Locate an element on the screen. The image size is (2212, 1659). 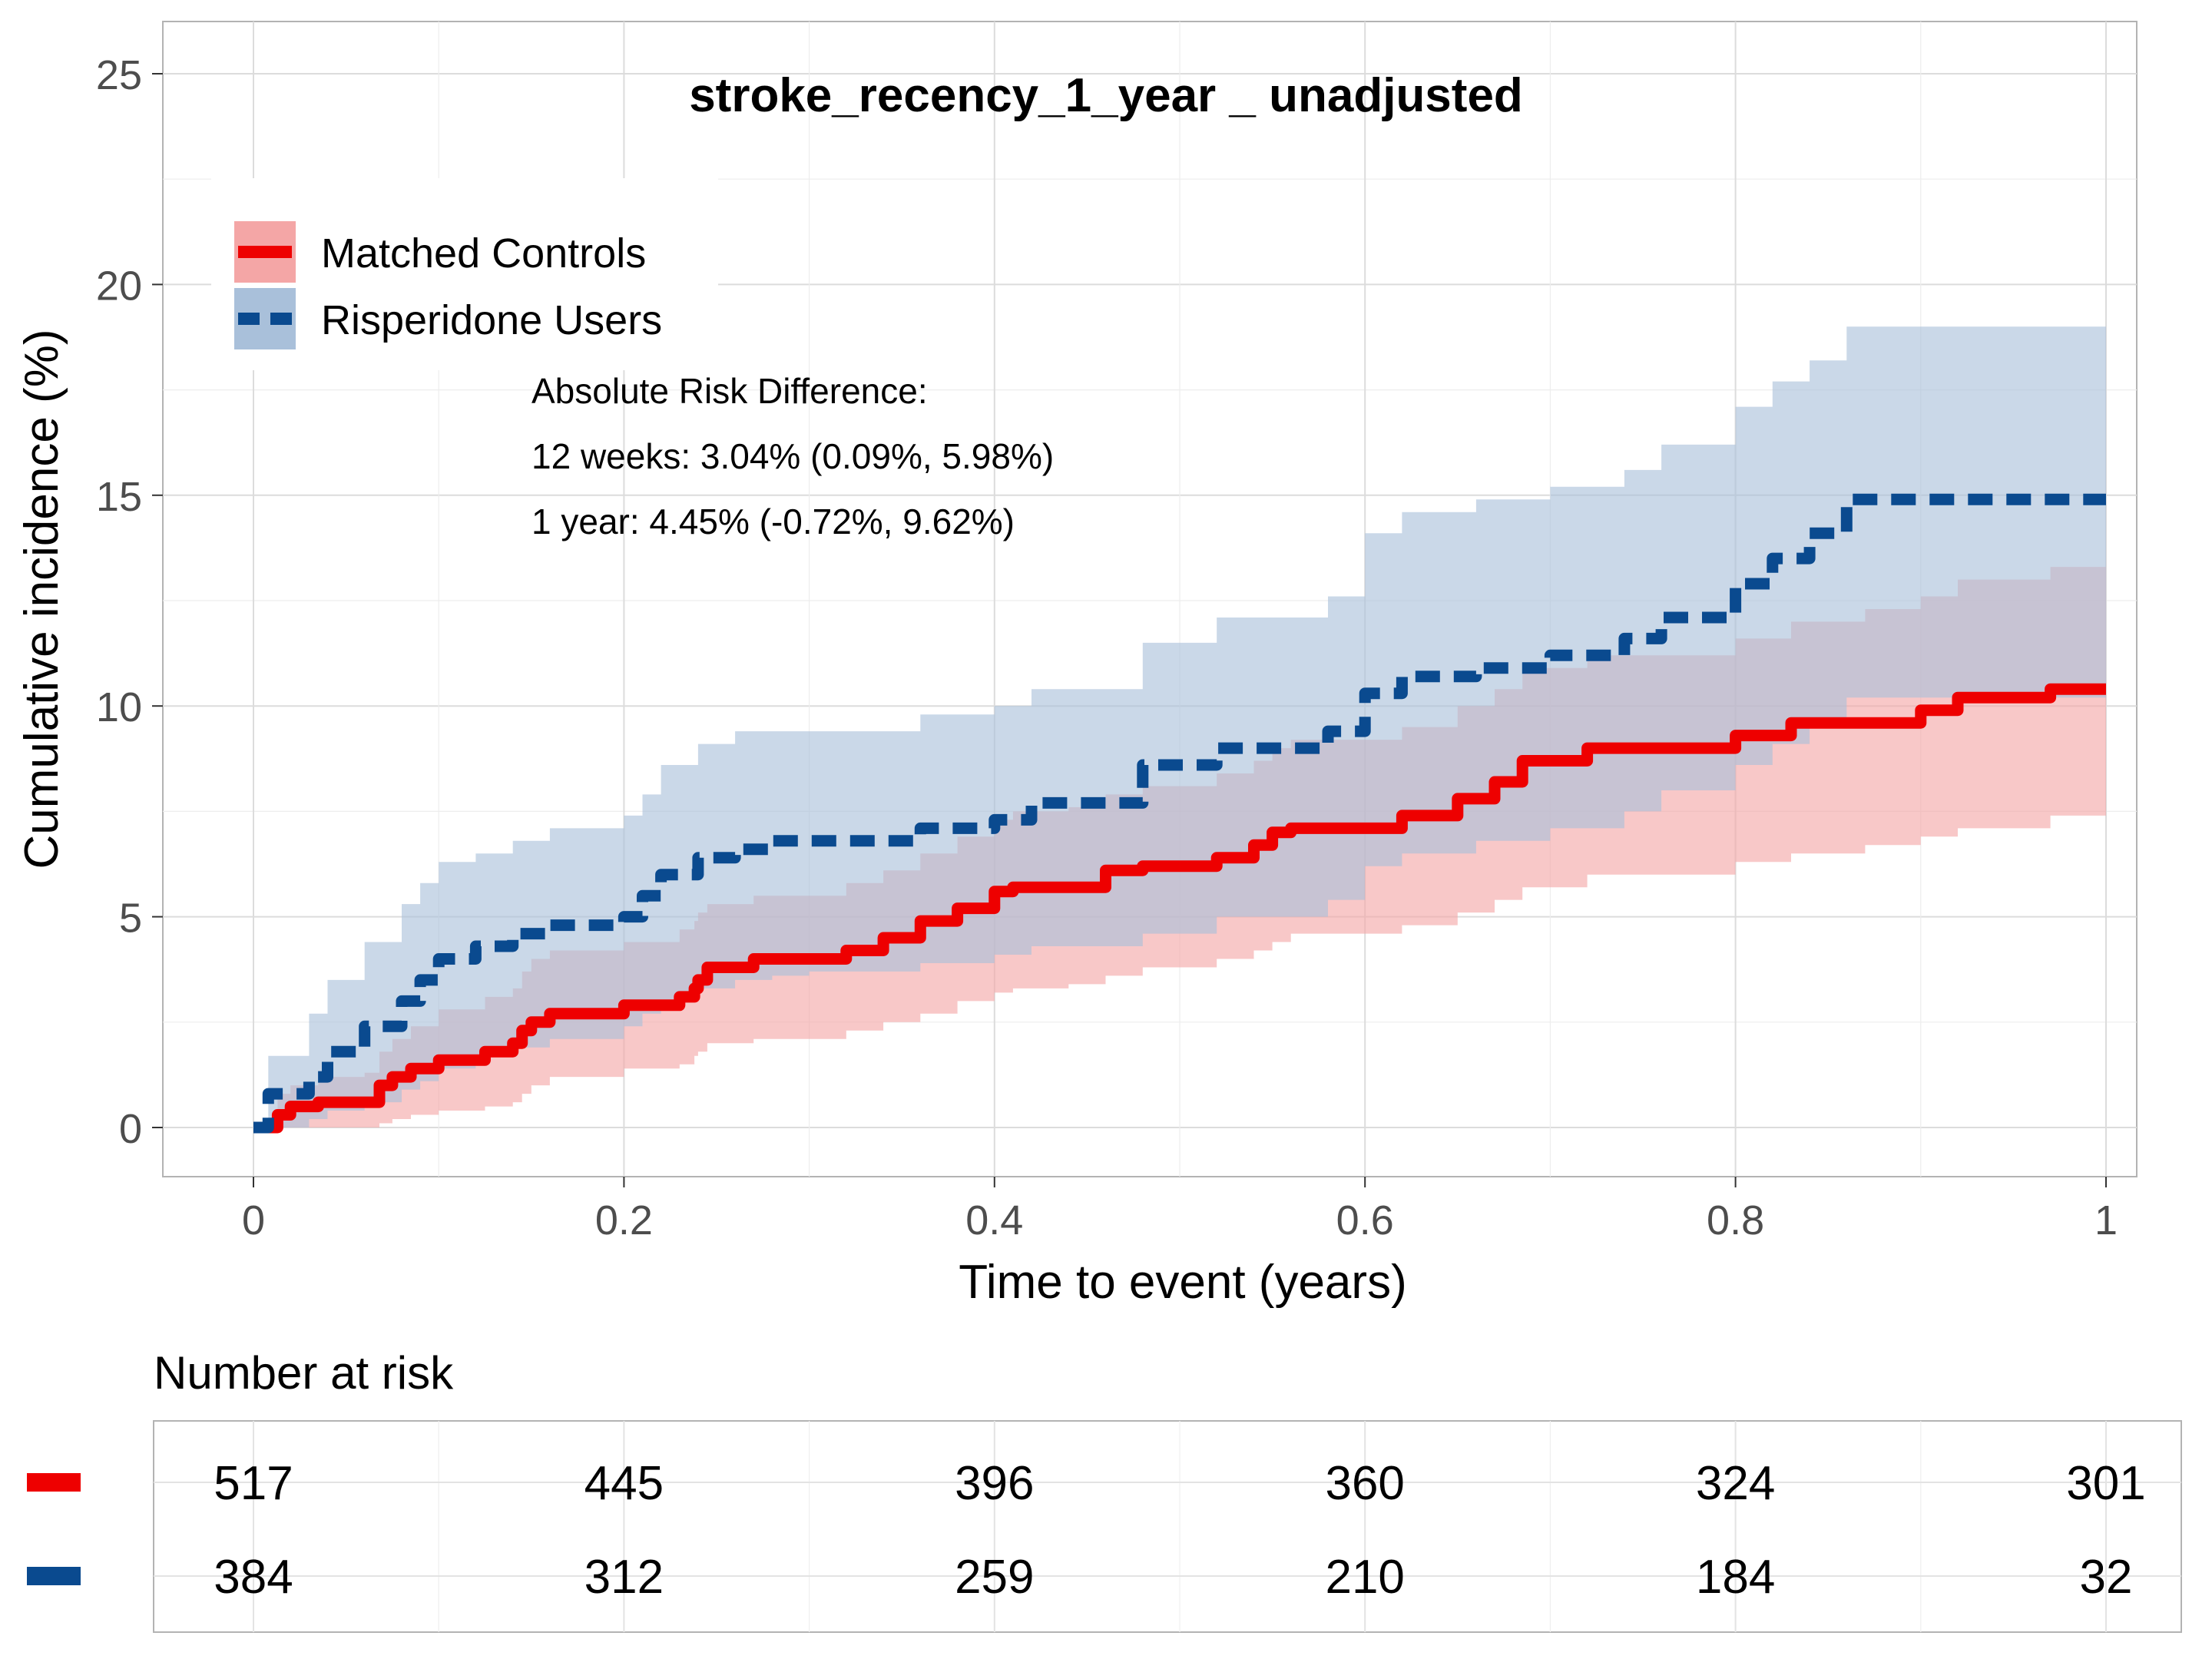
legend-item-risperidone-users: Risperidone Users is located at coordinates (448, 318).